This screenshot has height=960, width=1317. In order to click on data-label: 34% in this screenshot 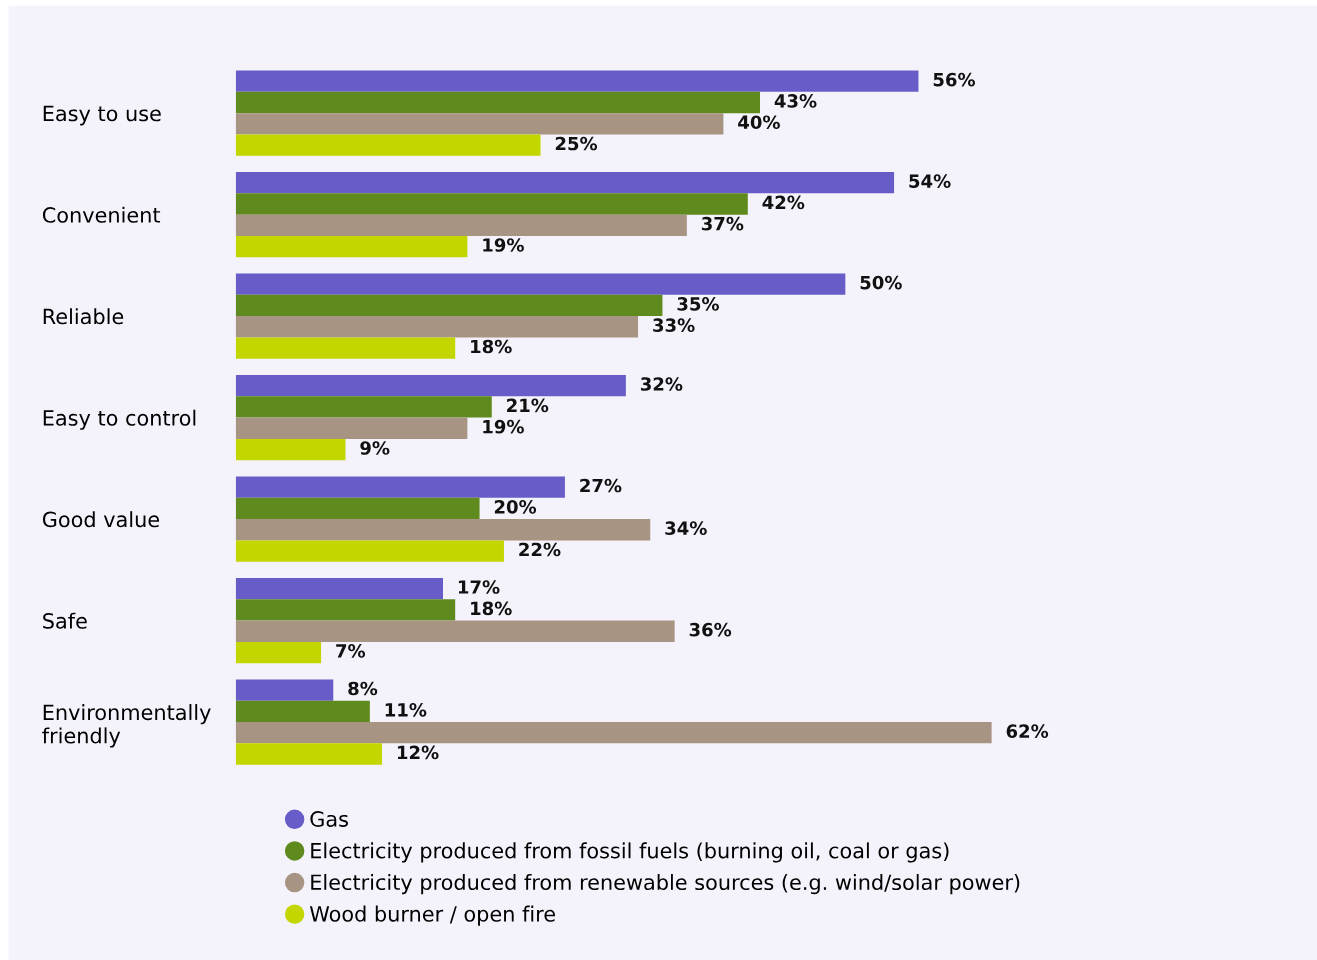, I will do `click(686, 528)`.